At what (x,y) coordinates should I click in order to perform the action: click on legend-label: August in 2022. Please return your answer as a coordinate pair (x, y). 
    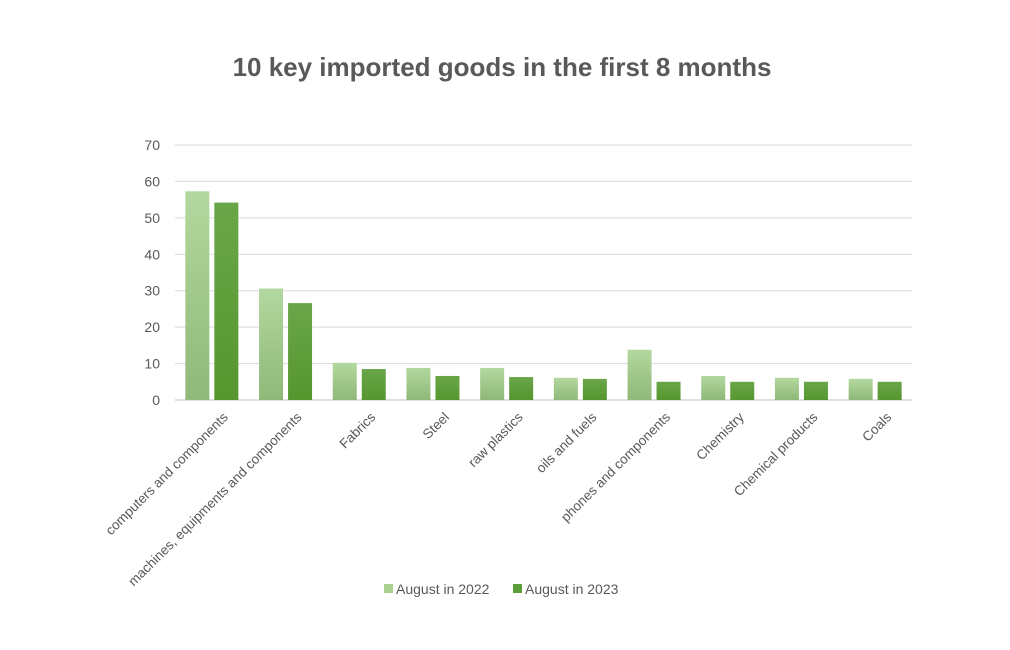
    Looking at the image, I should click on (443, 589).